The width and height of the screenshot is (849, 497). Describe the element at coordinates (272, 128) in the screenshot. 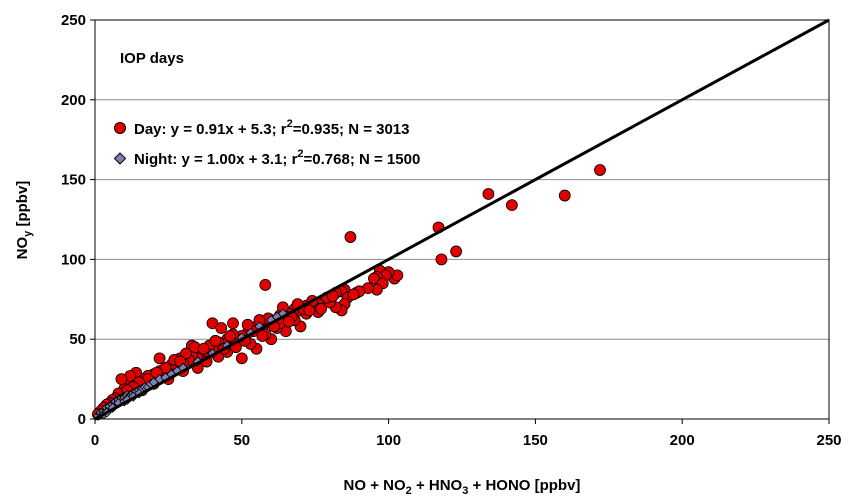

I see `legend-day-label: Day: y = 0.91x + 5.3; r2=0.935; N = 3013` at that location.